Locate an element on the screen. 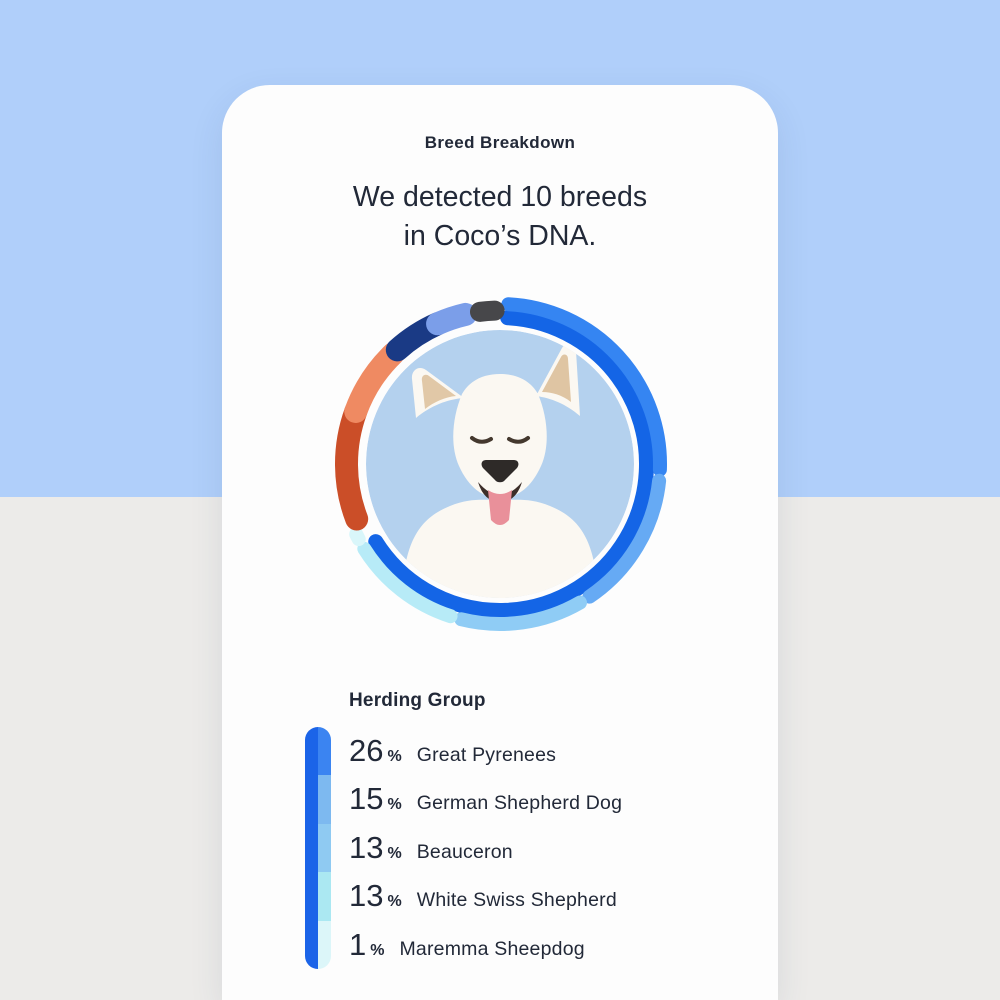 The height and width of the screenshot is (1000, 1000). headline-line2: in Coco’s DNA. is located at coordinates (500, 236).